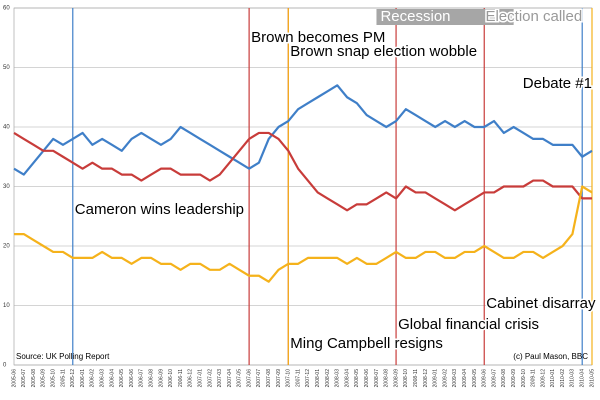 This screenshot has height=400, width=600. Describe the element at coordinates (357, 378) in the screenshot. I see `x-tick-label: 2008-05` at that location.